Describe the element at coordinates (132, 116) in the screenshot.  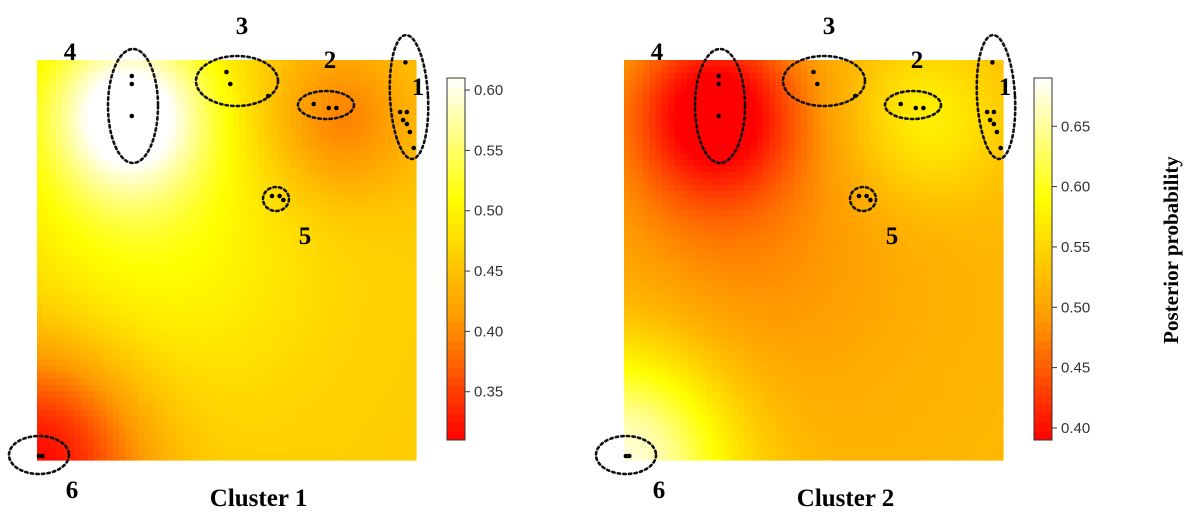
I see `cluster-point` at that location.